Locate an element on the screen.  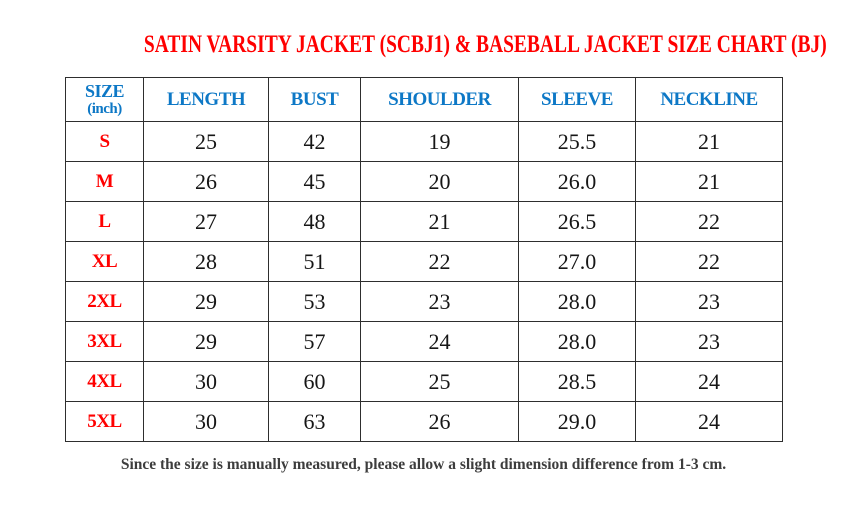
measurement-value: 48 is located at coordinates (314, 221).